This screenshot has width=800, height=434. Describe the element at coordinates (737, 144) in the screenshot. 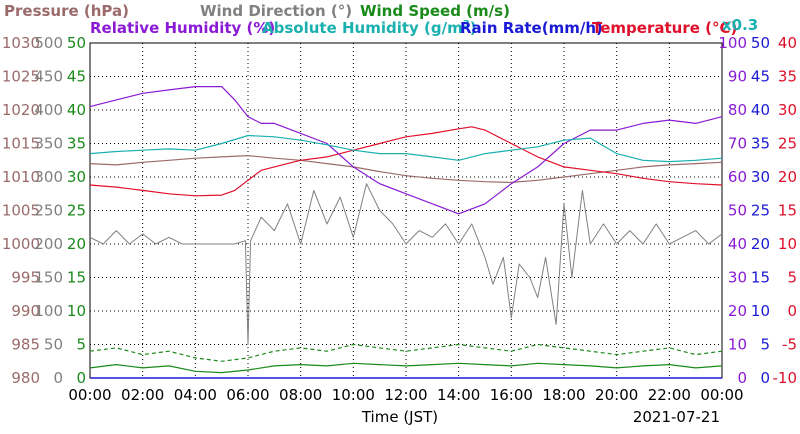

I see `rh-tick-label: 70` at that location.